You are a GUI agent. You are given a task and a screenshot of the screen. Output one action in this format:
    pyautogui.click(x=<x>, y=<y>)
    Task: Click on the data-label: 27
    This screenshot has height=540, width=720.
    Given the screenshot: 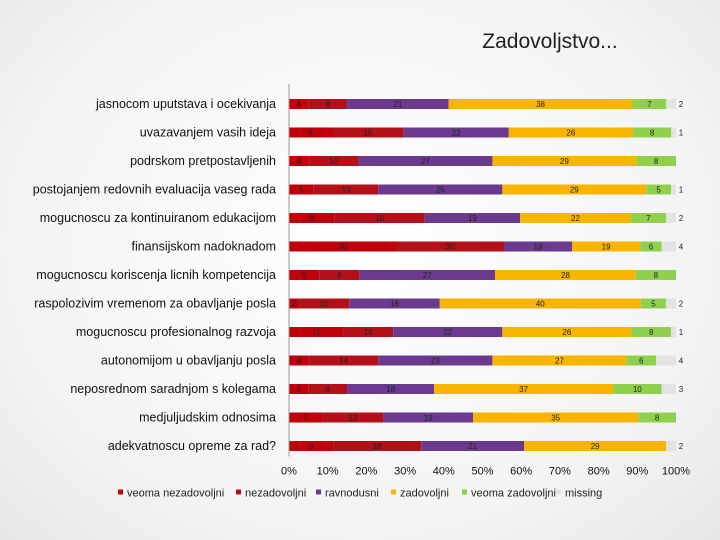 What is the action you would take?
    pyautogui.click(x=427, y=275)
    